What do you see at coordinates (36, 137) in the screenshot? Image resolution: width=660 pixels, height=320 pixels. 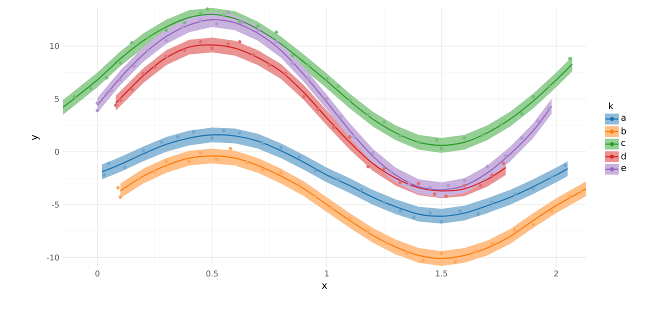 I see `y-axis-title: y` at bounding box center [36, 137].